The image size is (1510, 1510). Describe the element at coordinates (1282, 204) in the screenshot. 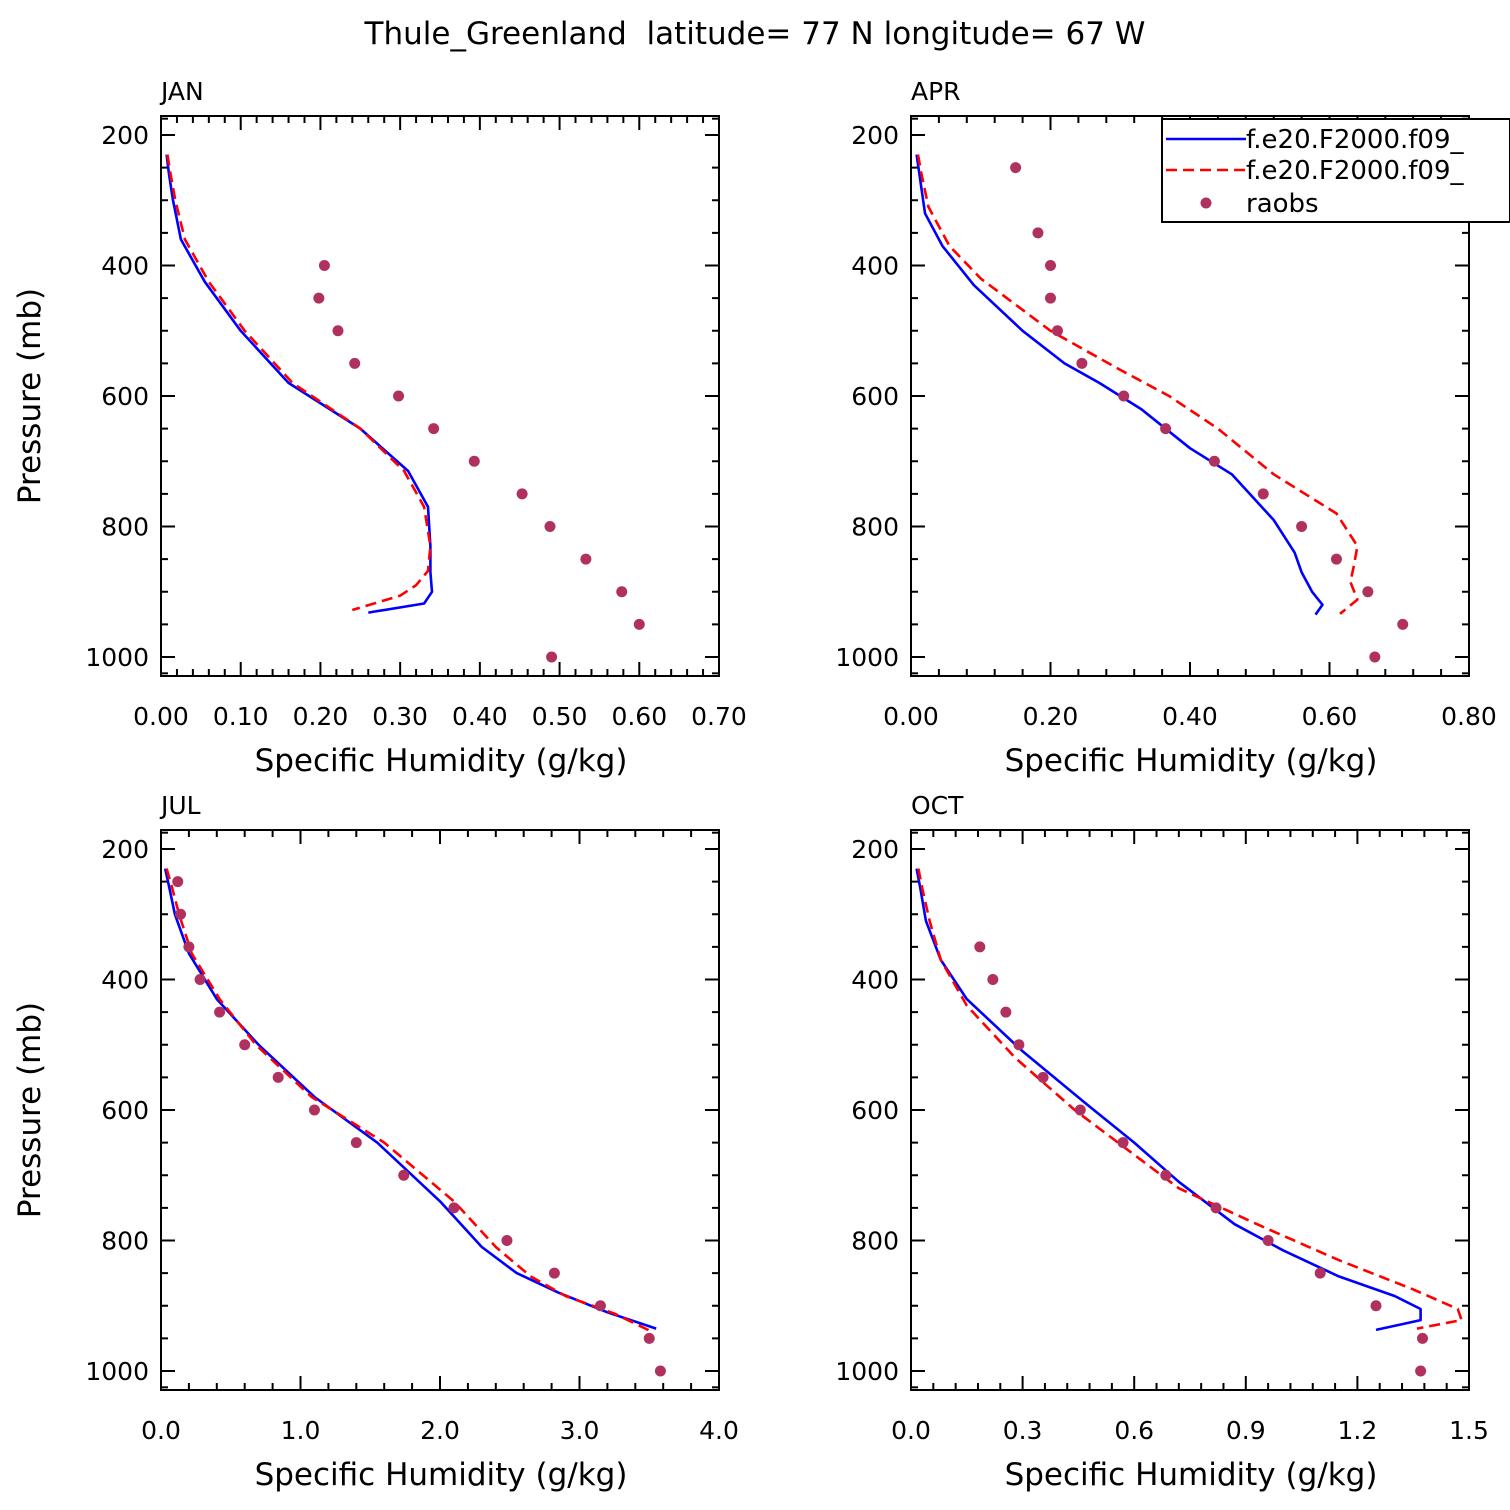

I see `legend-label: raobs` at that location.